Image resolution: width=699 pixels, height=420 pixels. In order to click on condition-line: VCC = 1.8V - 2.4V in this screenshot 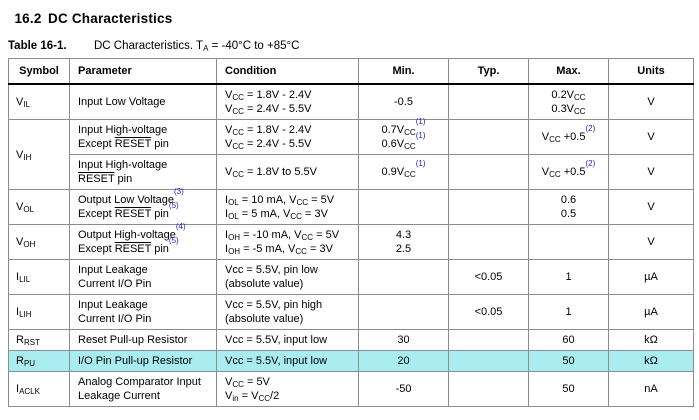, I will do `click(268, 95)`.